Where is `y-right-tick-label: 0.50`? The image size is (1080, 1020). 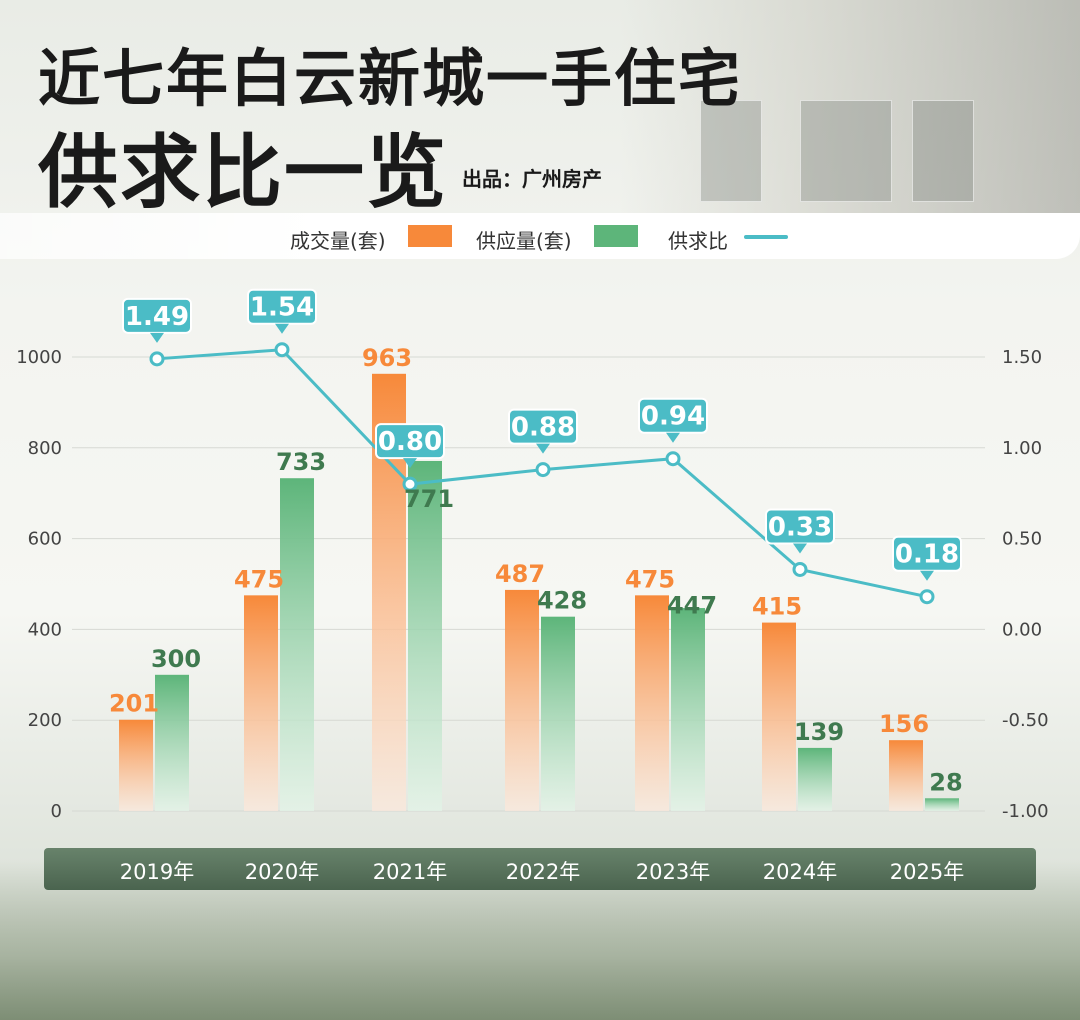 y-right-tick-label: 0.50 is located at coordinates (1022, 539).